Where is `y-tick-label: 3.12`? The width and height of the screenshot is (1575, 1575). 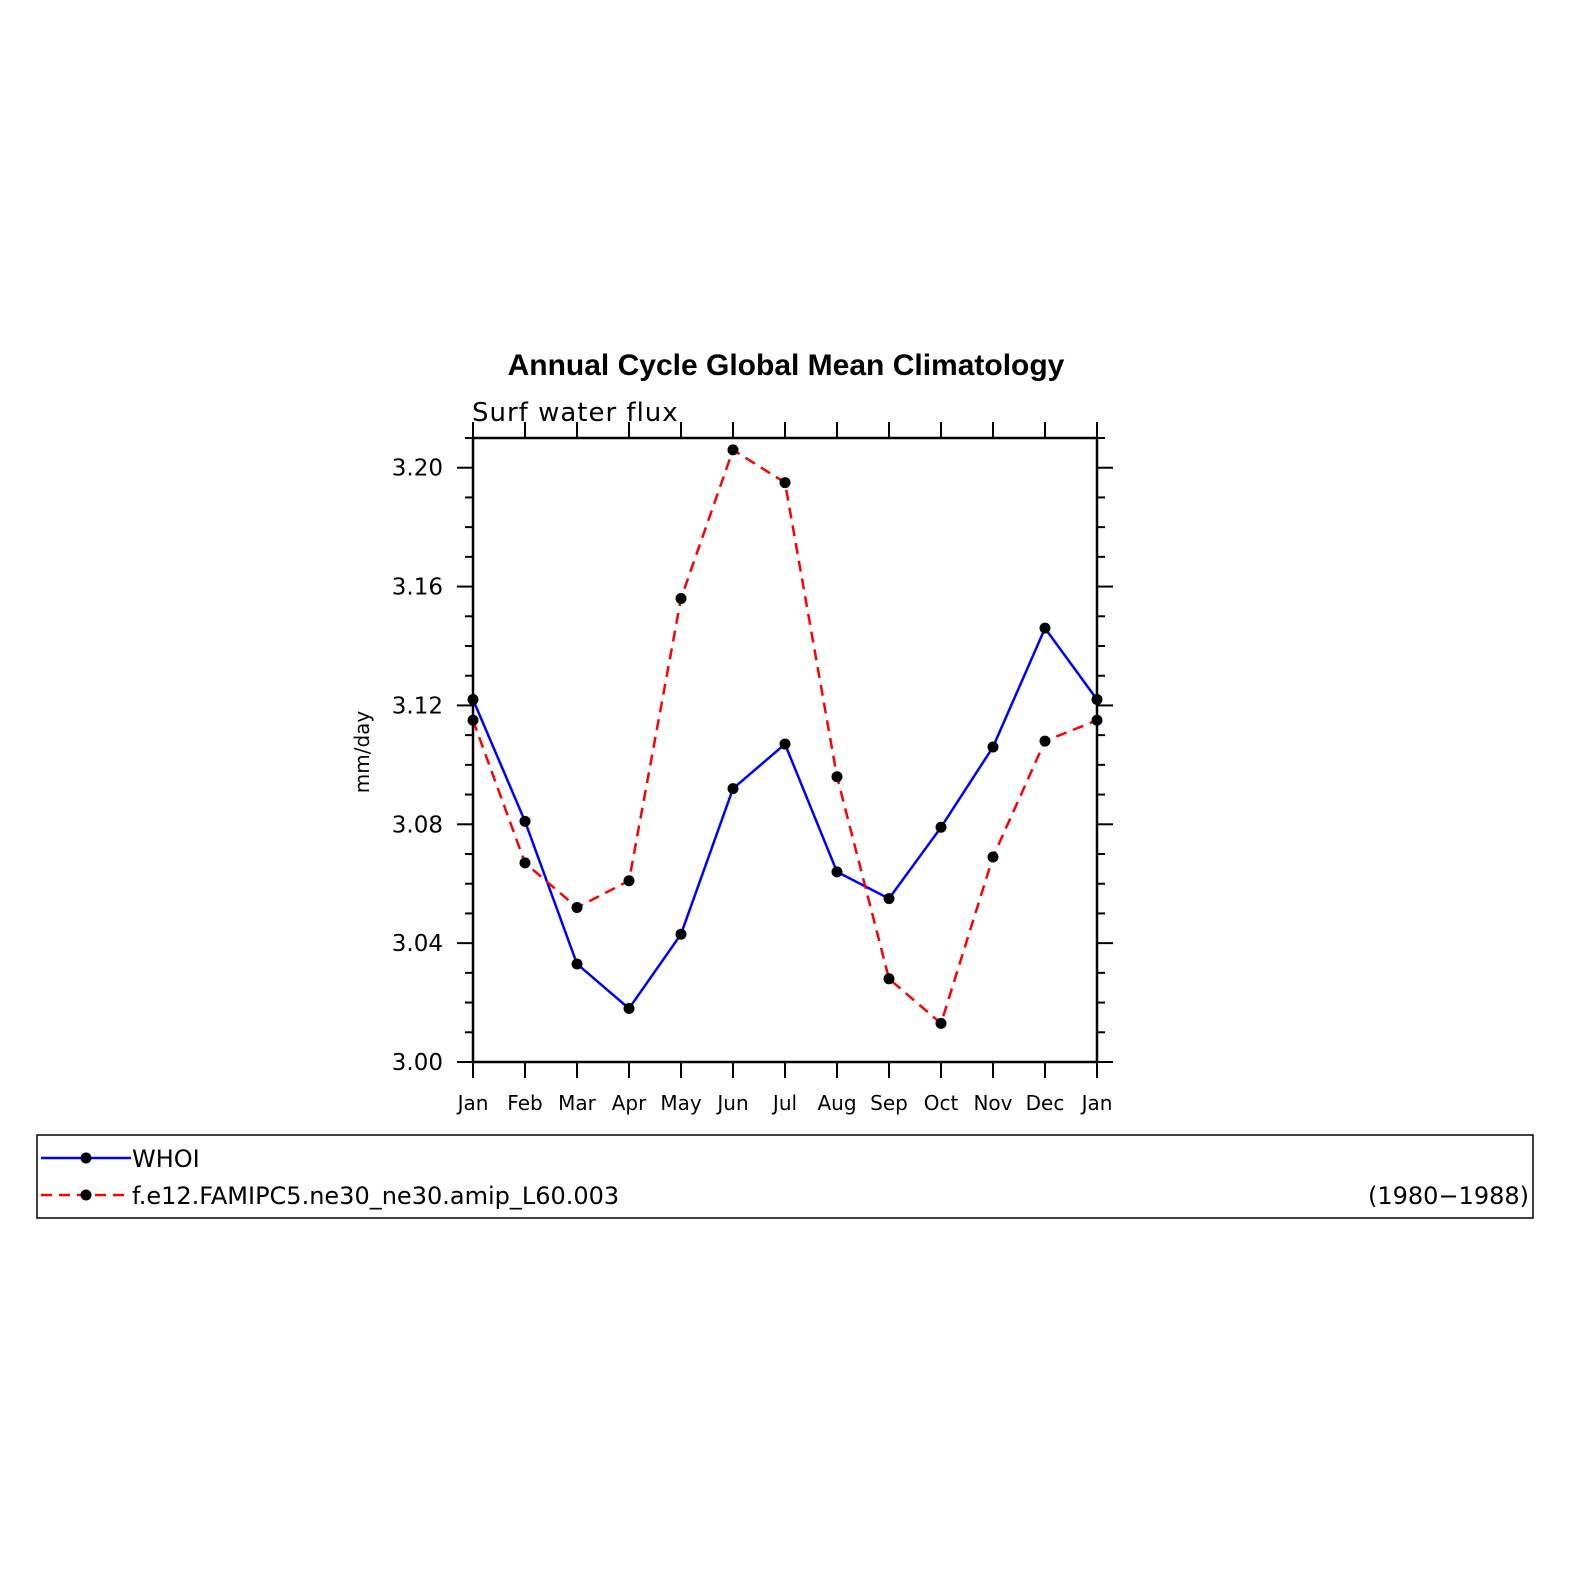
y-tick-label: 3.12 is located at coordinates (417, 706).